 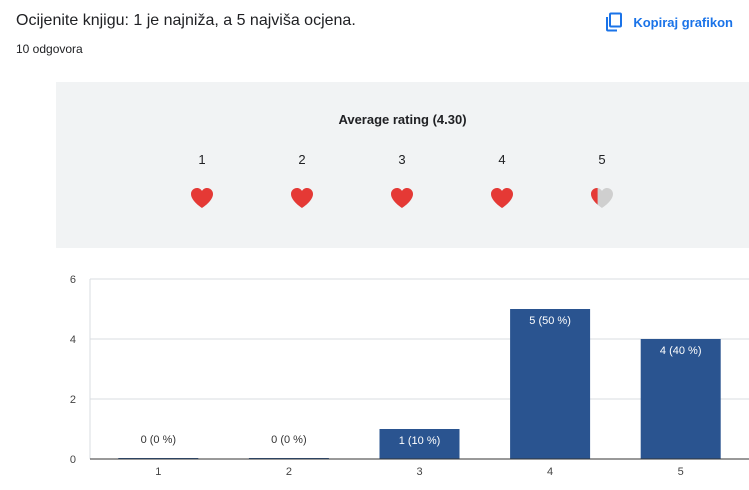 What do you see at coordinates (289, 472) in the screenshot?
I see `x-tick-label: 2` at bounding box center [289, 472].